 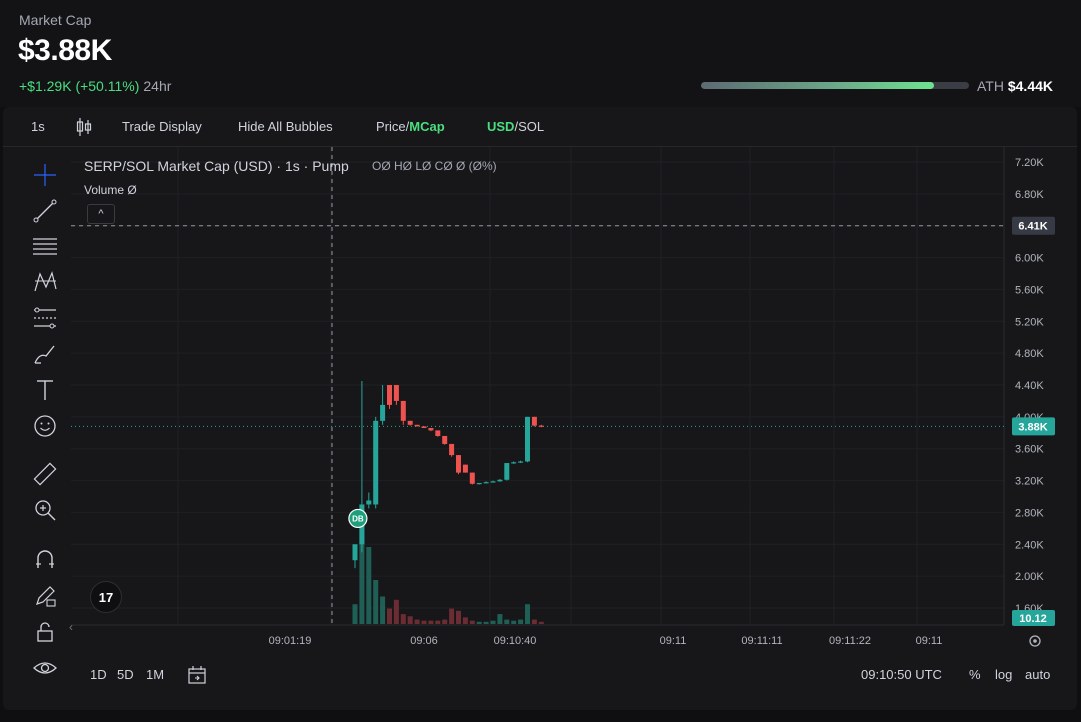 What do you see at coordinates (573, 682) in the screenshot?
I see `bottom-bar: 1D 5D 1M 09:10:50 UTC % log auto` at bounding box center [573, 682].